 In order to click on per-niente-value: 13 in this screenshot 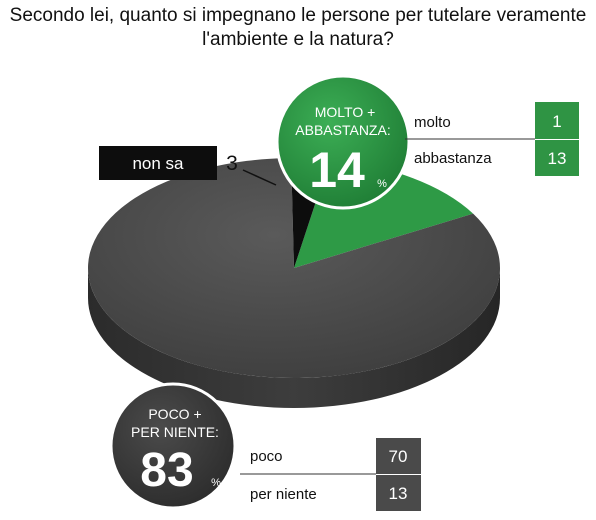, I will do `click(398, 493)`.